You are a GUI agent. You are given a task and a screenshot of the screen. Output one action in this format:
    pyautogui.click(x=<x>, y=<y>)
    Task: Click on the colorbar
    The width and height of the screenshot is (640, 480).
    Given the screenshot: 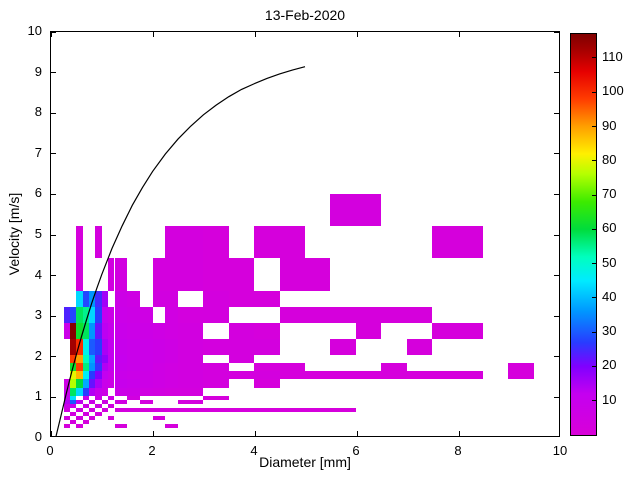 What is the action you would take?
    pyautogui.click(x=583, y=234)
    